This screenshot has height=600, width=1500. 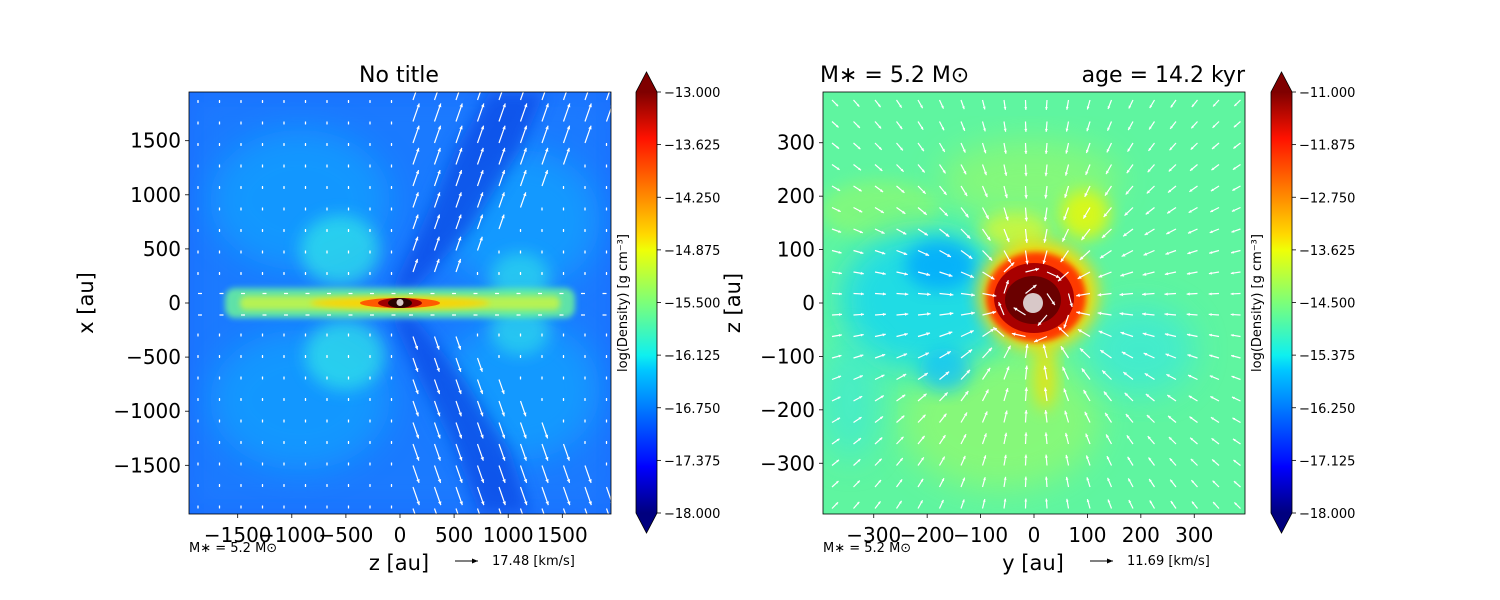 What do you see at coordinates (151, 303) in the screenshot?
I see `left-y-ticks: −1500 −1000 −500 0 500 1000 1500` at bounding box center [151, 303].